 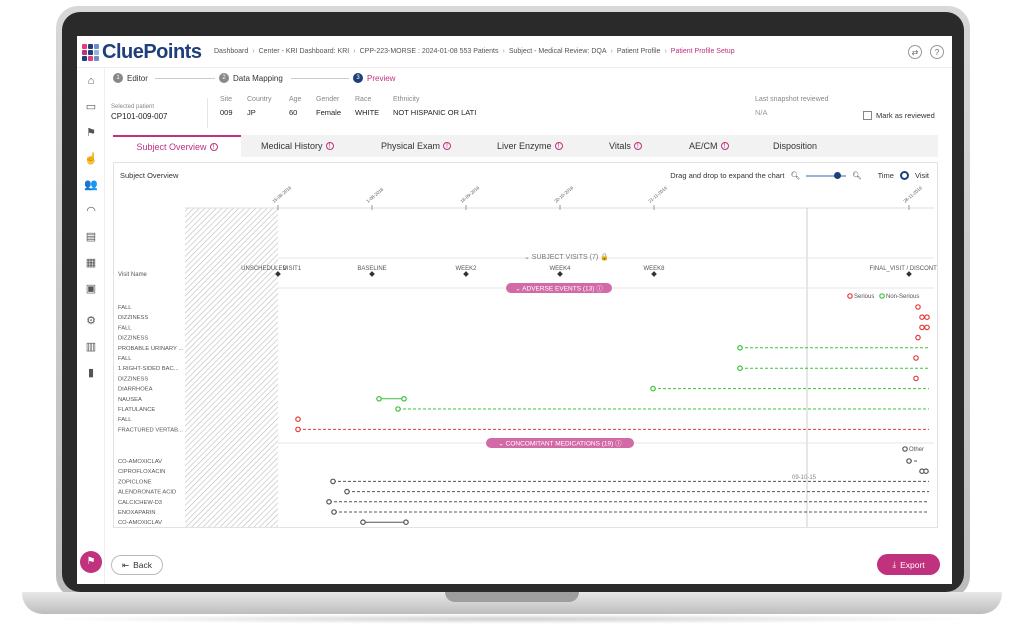 I want to click on visit-radio-label: Visit, so click(x=921, y=175).